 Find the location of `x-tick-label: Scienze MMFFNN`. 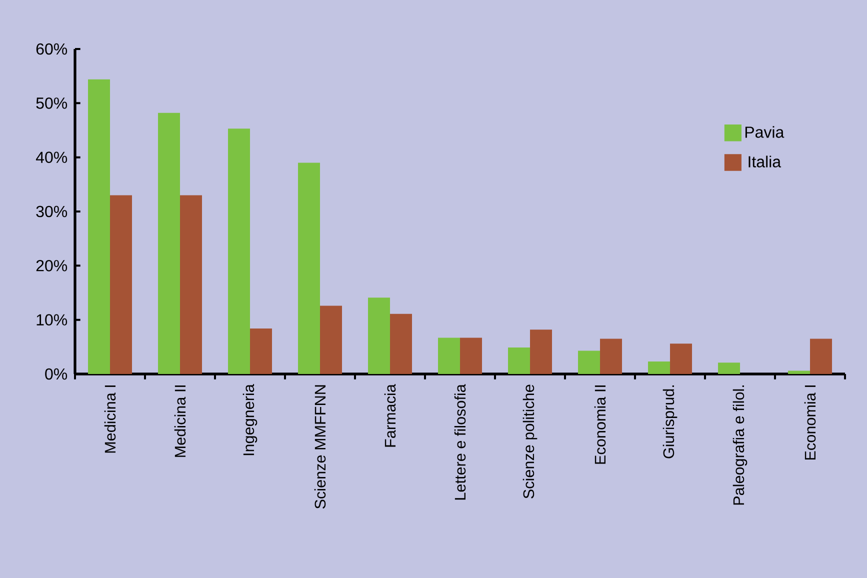

x-tick-label: Scienze MMFFNN is located at coordinates (320, 447).